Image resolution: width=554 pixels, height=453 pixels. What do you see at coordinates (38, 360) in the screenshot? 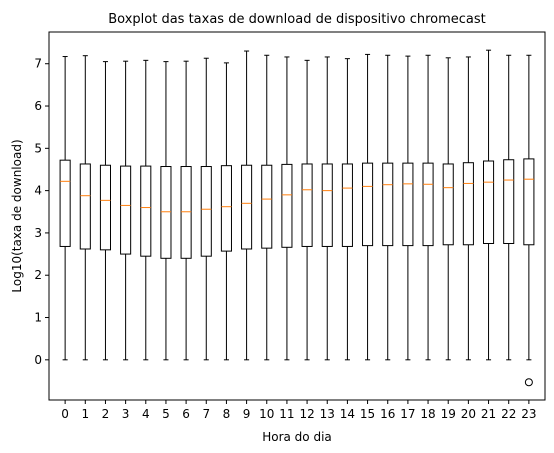
I see `y-tick-label: 0` at bounding box center [38, 360].